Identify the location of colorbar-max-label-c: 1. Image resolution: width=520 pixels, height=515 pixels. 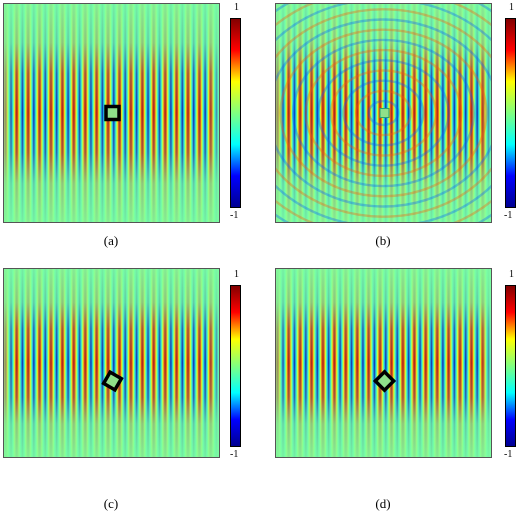
(236, 274).